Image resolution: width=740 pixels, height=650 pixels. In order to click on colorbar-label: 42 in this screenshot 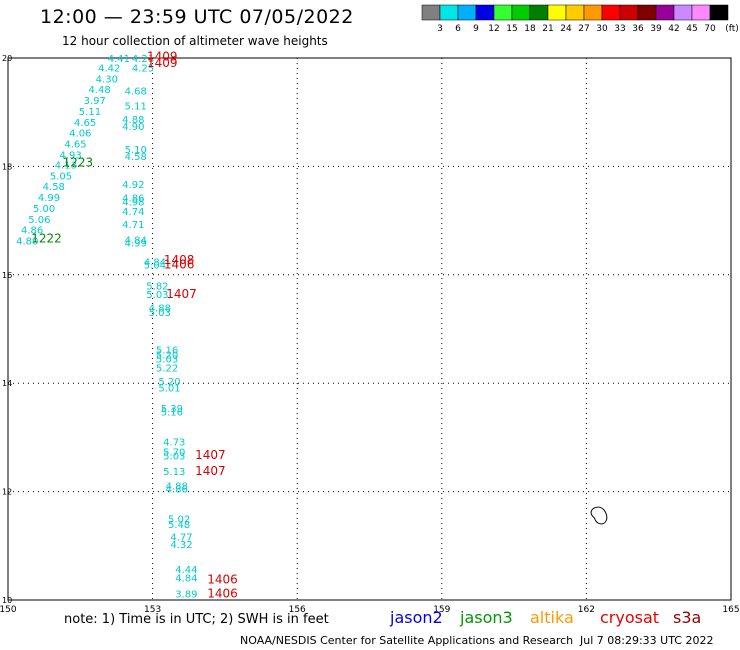, I will do `click(673, 29)`.